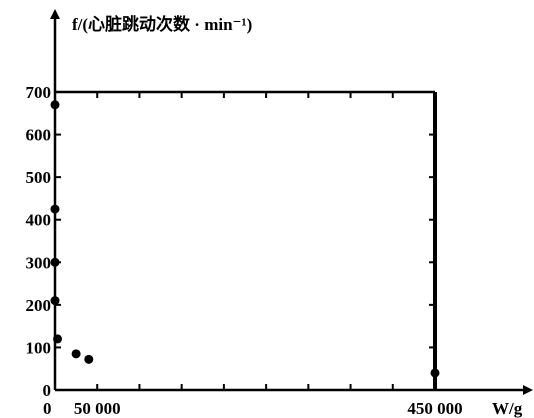  Describe the element at coordinates (97, 408) in the screenshot. I see `x-tick-label: 50 000` at that location.